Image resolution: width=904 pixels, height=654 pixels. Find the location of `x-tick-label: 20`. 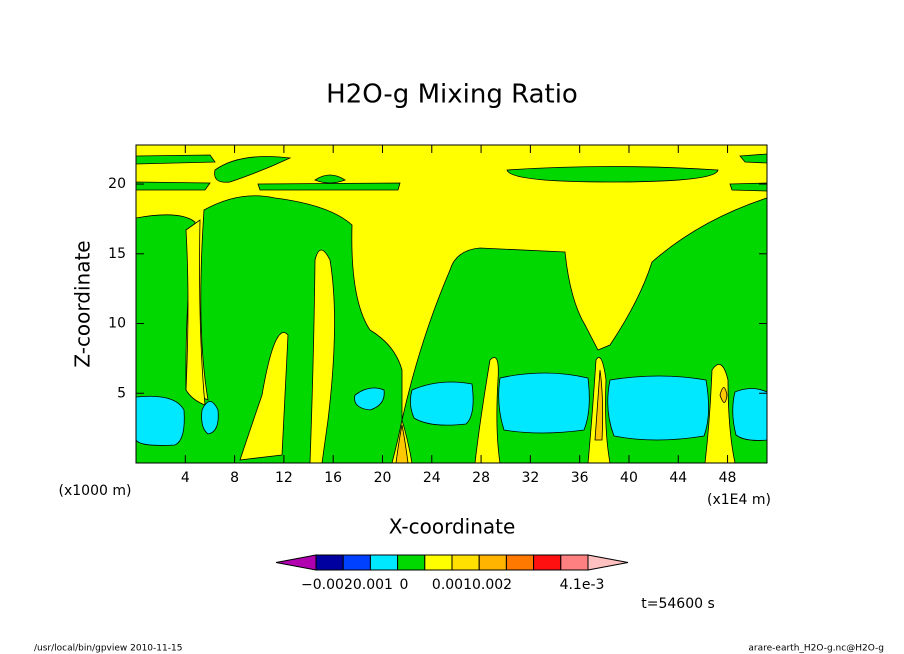

x-tick-label: 20 is located at coordinates (383, 478).